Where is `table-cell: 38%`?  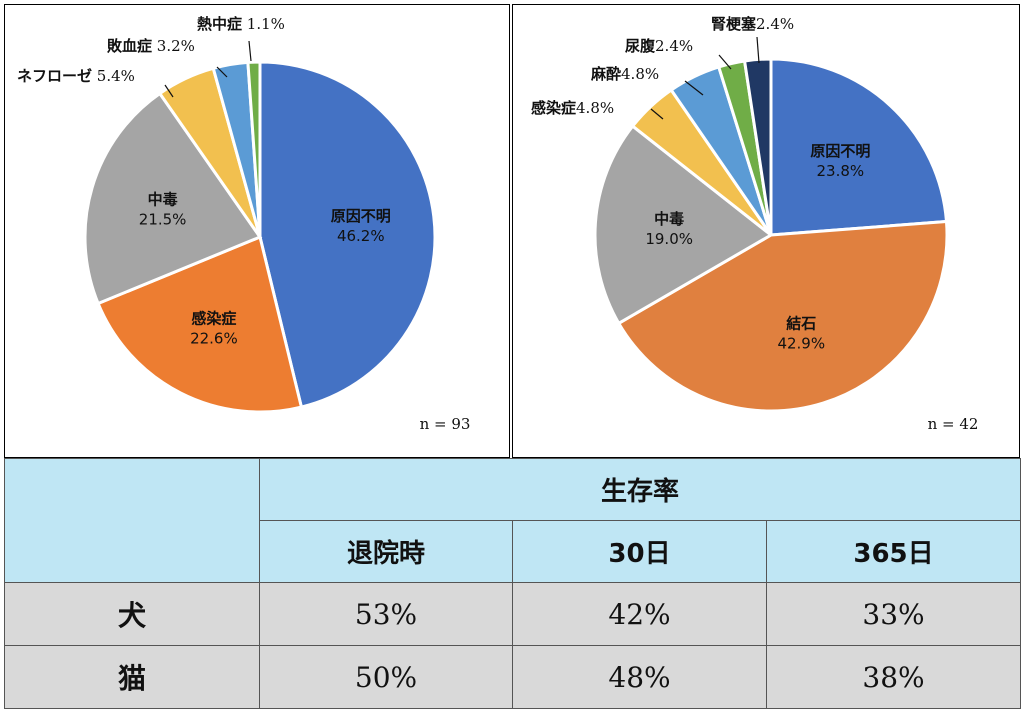
table-cell: 38% is located at coordinates (893, 677).